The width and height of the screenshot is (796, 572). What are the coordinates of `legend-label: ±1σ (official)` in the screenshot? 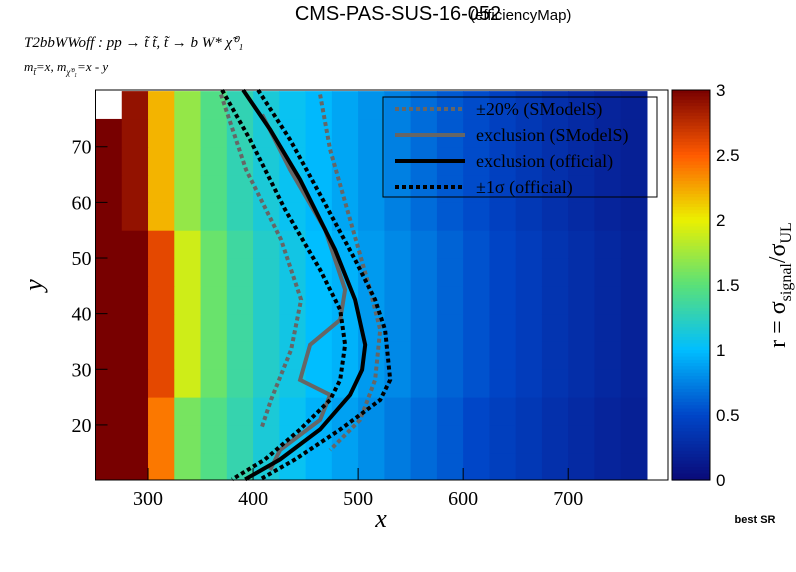 It's located at (524, 187).